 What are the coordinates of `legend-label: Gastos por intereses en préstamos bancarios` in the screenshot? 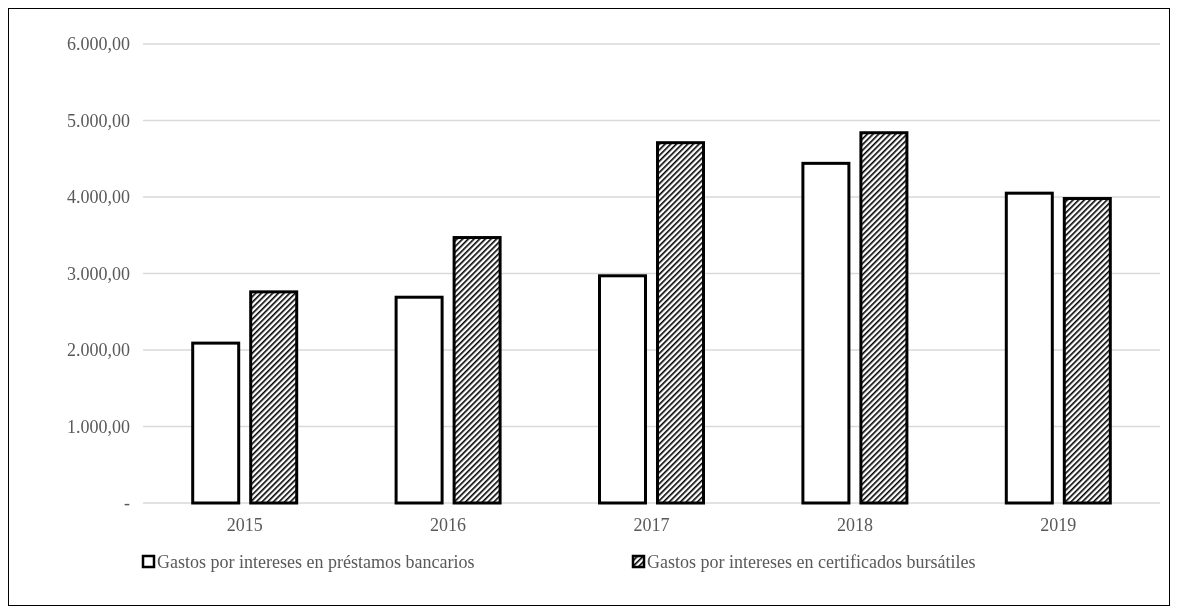 It's located at (316, 562).